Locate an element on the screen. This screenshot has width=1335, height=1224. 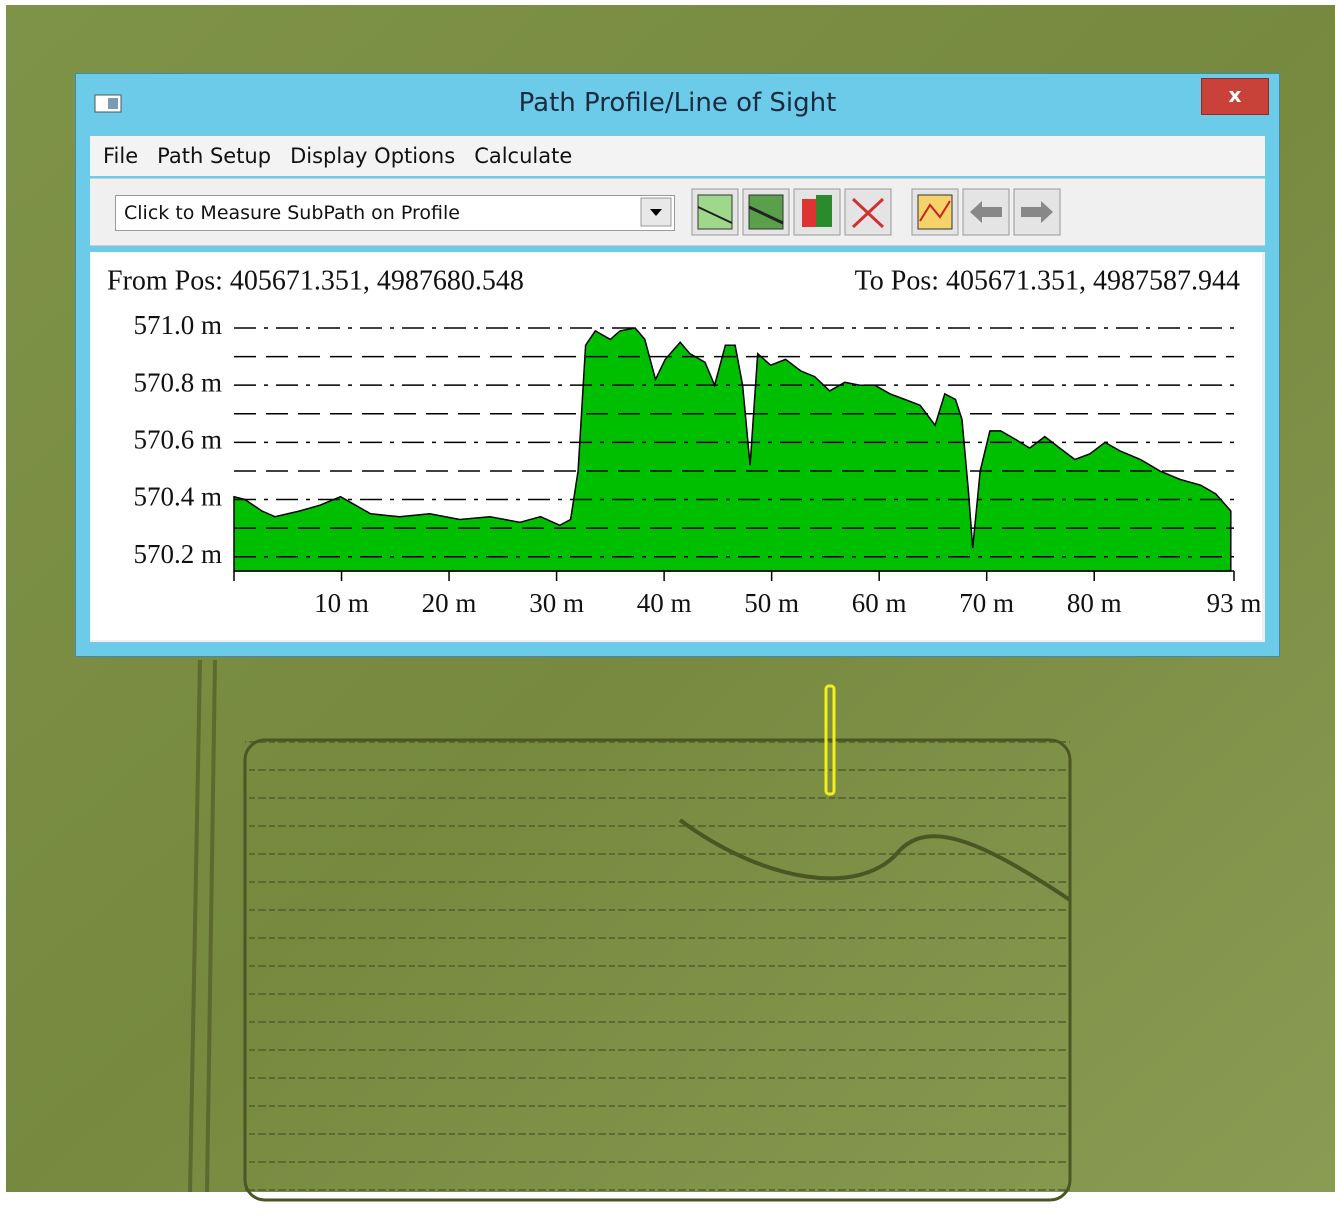
menu-item: Path Setup is located at coordinates (214, 156).